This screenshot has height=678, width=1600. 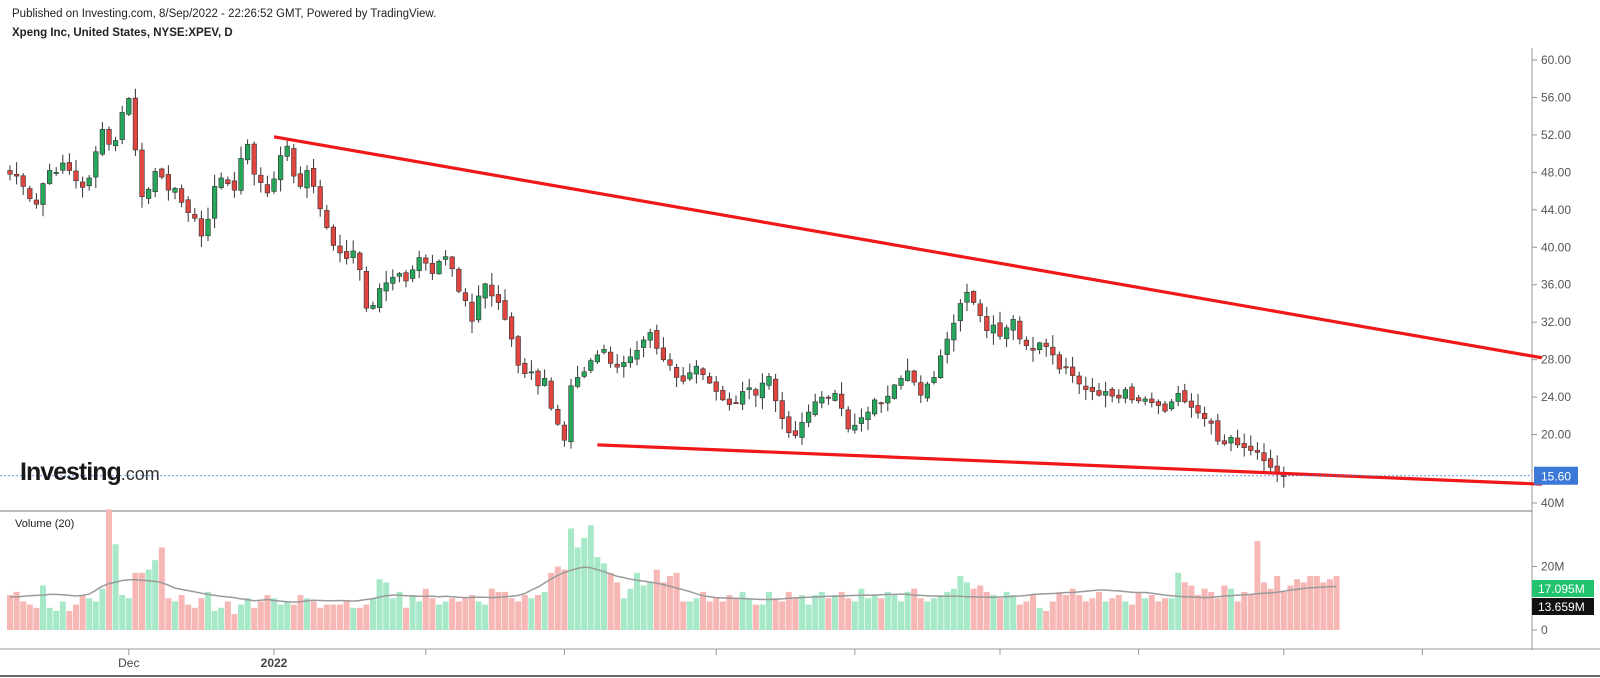 I want to click on price-tick-label: 20.00, so click(x=1556, y=435).